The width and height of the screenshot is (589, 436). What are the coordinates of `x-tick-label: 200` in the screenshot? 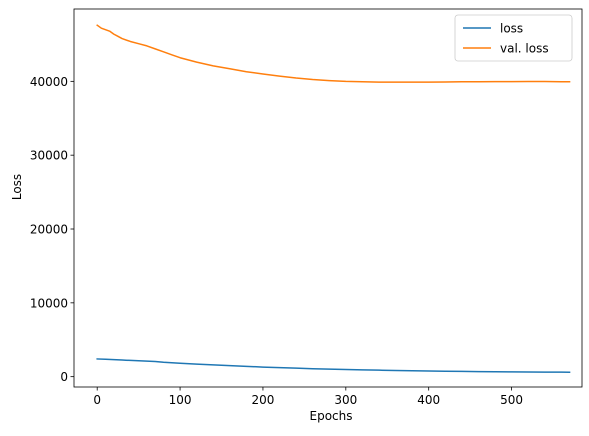 It's located at (262, 400).